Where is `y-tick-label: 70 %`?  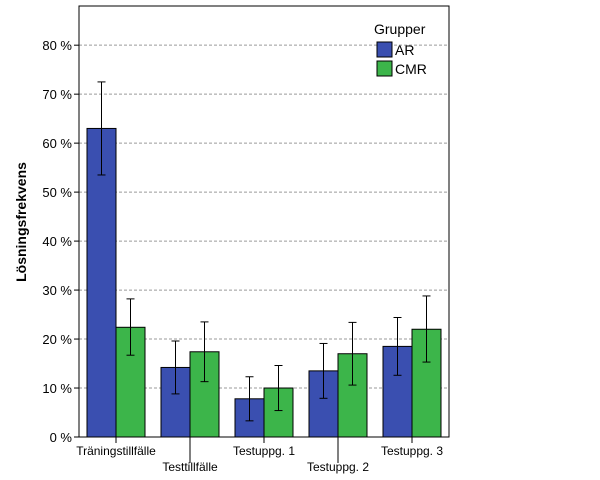
y-tick-label: 70 % is located at coordinates (57, 94).